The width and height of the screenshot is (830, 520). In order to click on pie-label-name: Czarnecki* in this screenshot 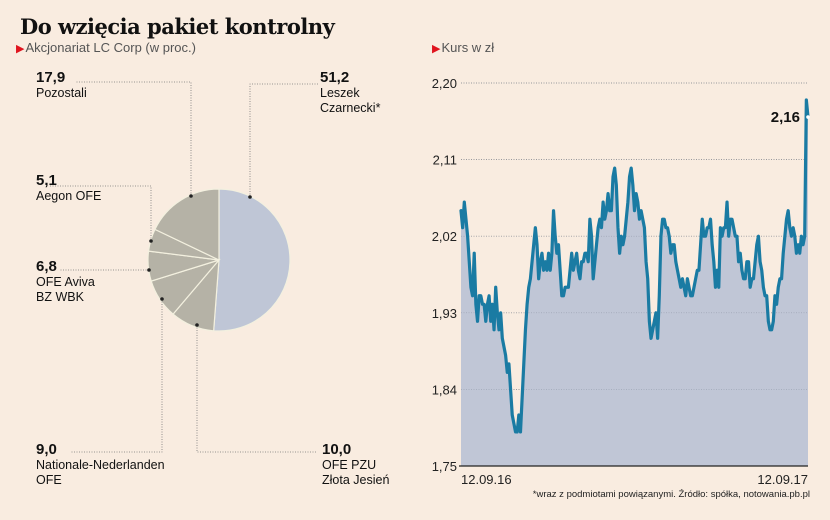, I will do `click(350, 108)`.